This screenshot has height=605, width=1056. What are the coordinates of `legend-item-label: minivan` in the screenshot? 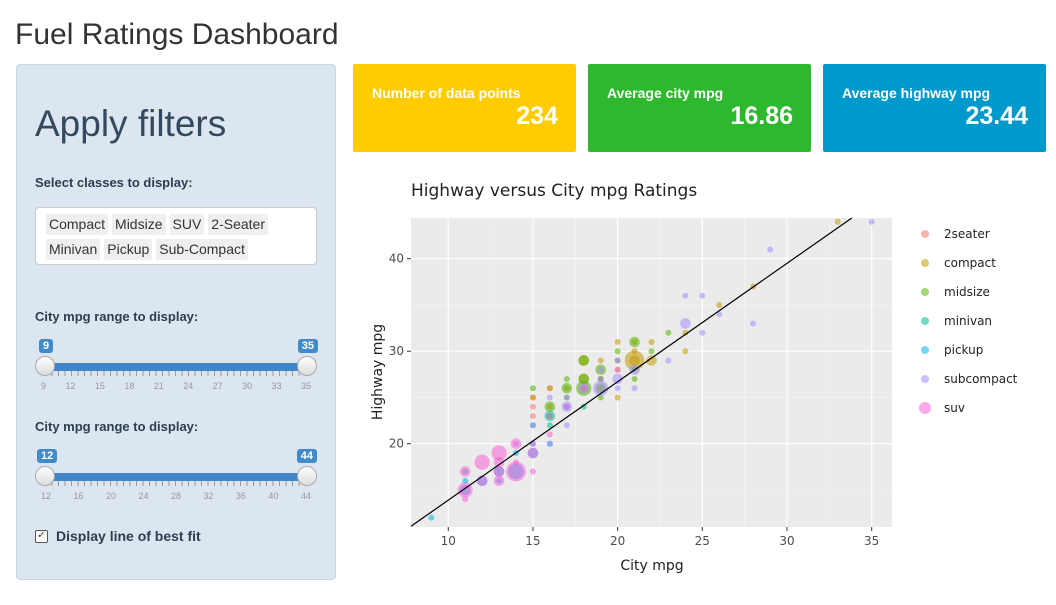 It's located at (968, 321).